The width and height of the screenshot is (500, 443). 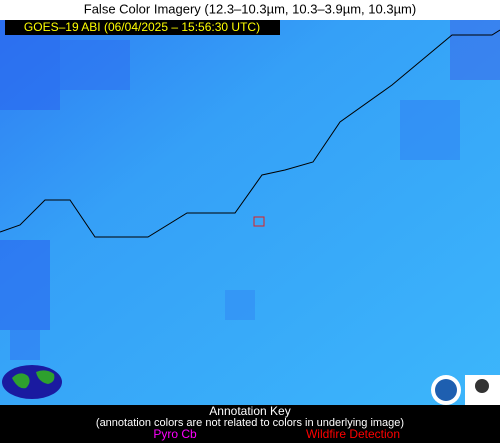 I want to click on timestamp-box, so click(x=142, y=27).